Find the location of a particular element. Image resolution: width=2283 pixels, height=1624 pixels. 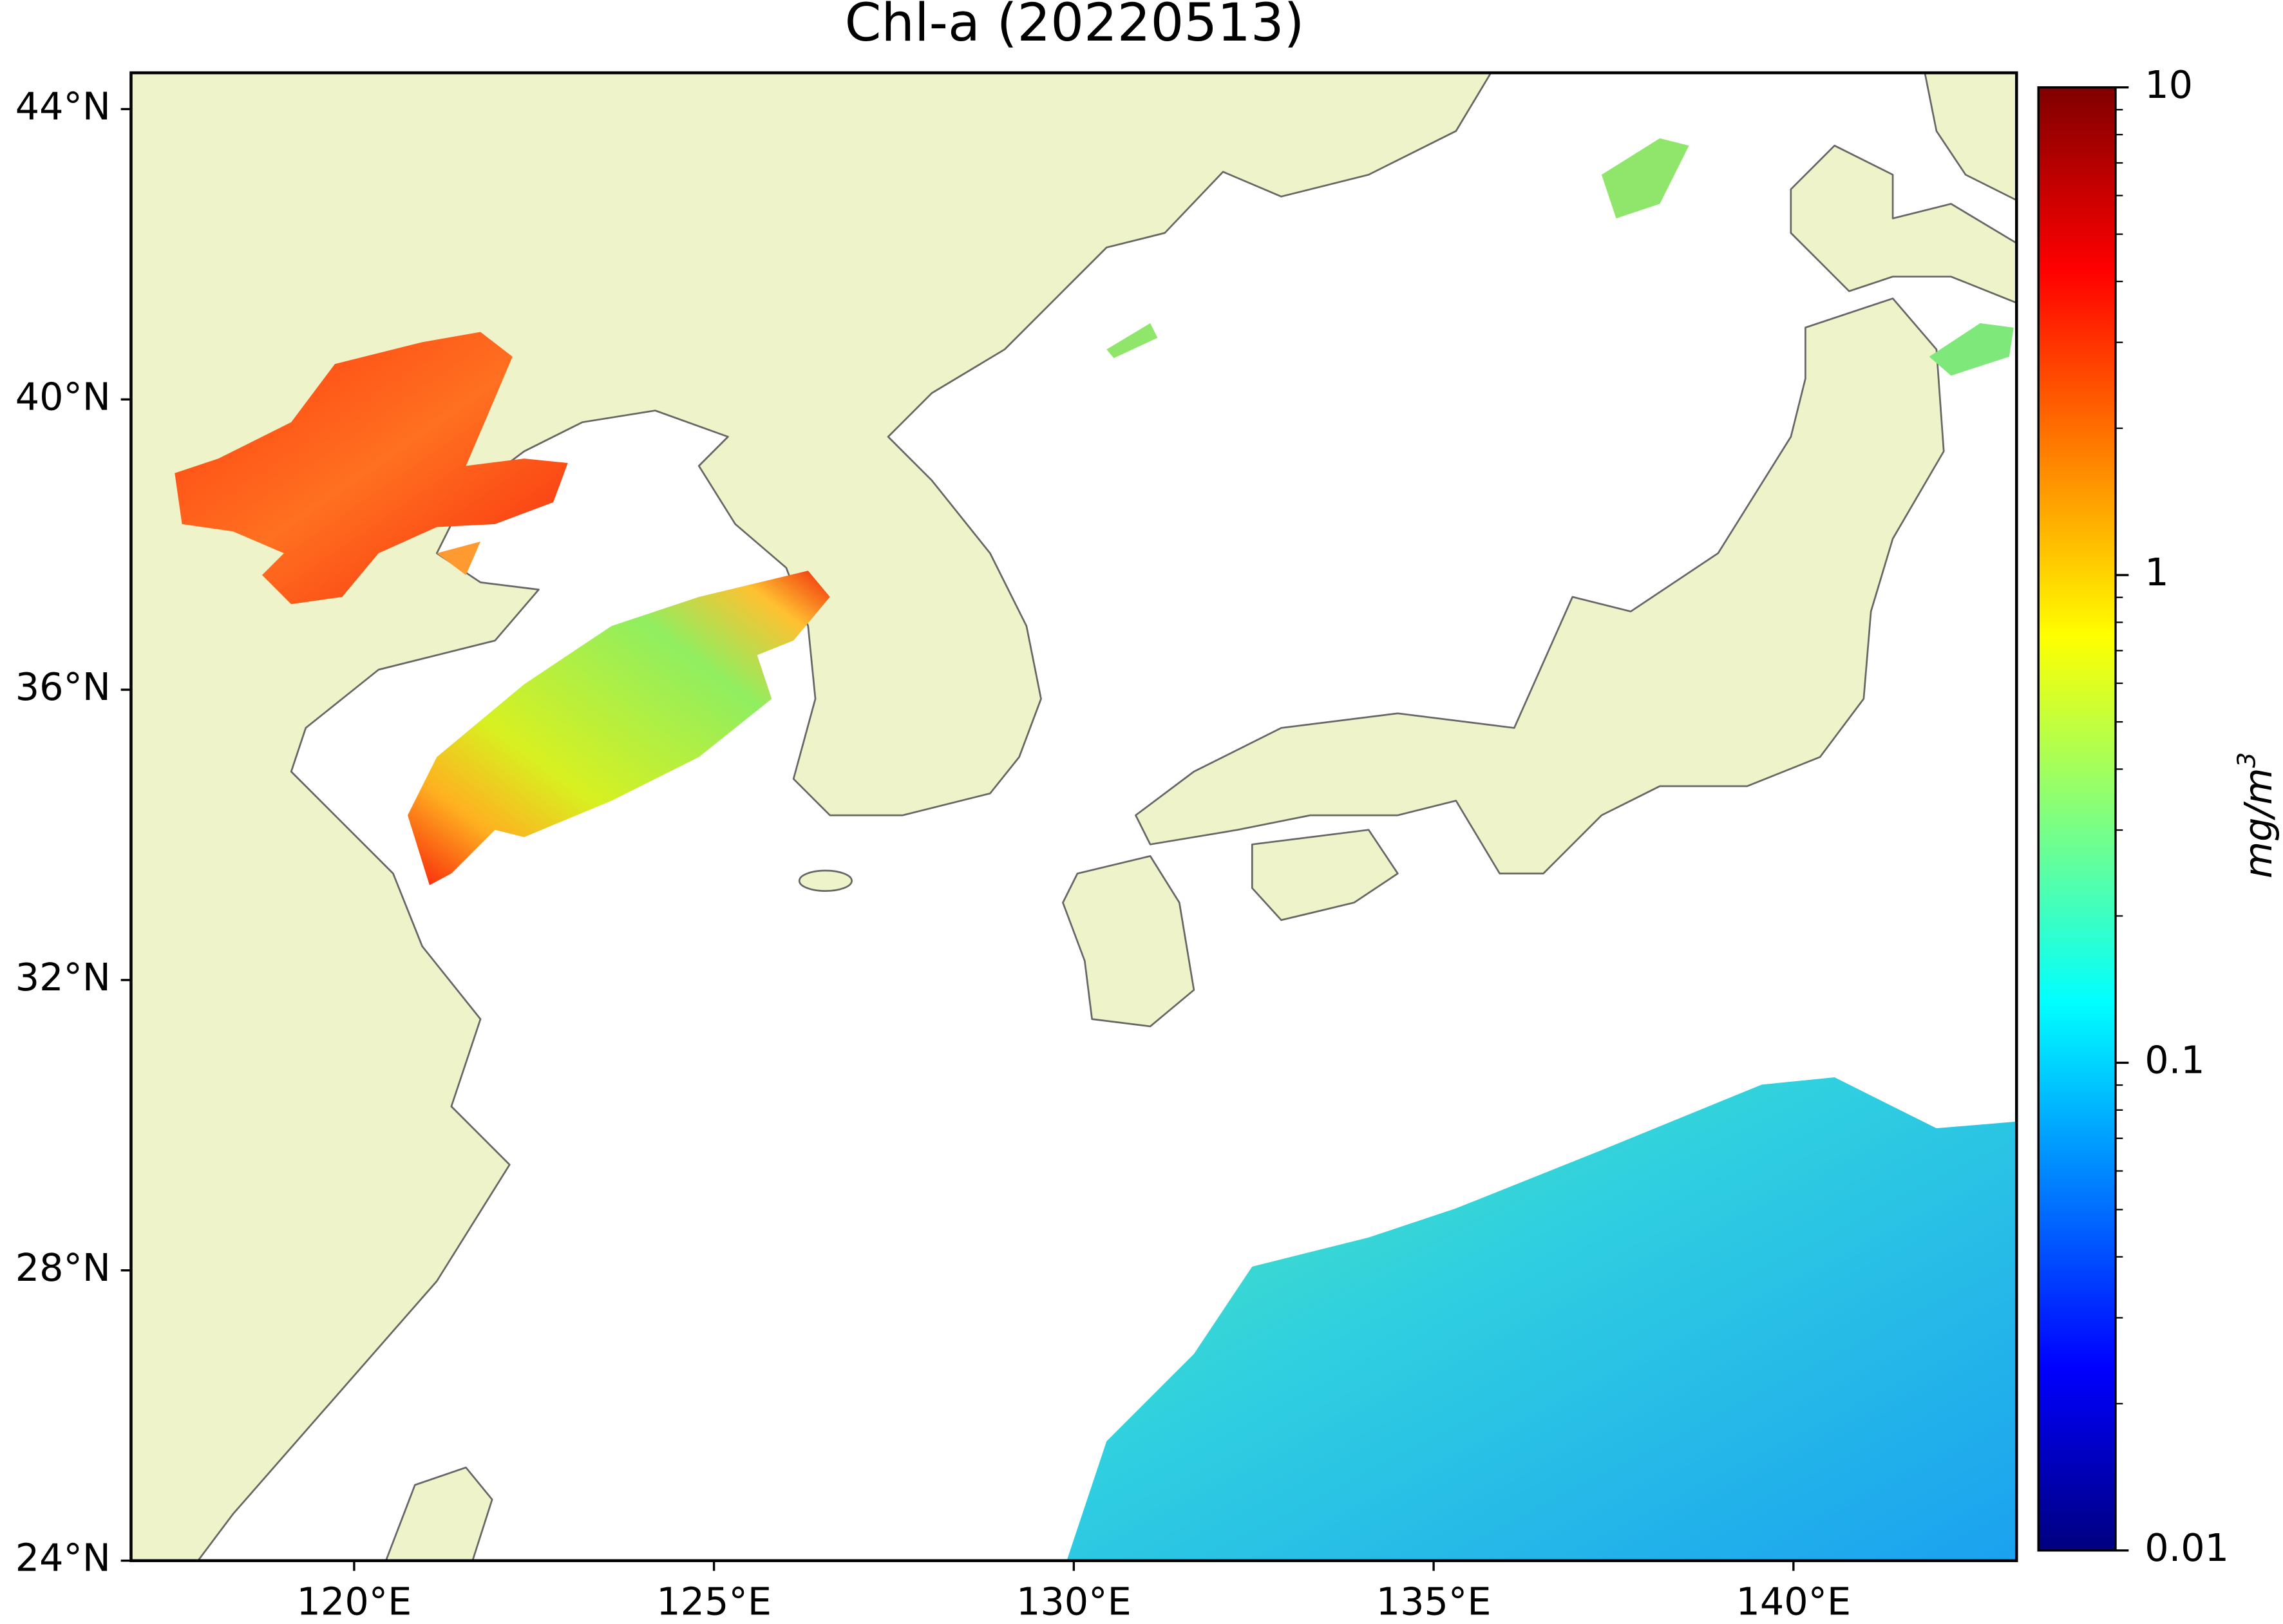

land-honshu is located at coordinates (1540, 585).